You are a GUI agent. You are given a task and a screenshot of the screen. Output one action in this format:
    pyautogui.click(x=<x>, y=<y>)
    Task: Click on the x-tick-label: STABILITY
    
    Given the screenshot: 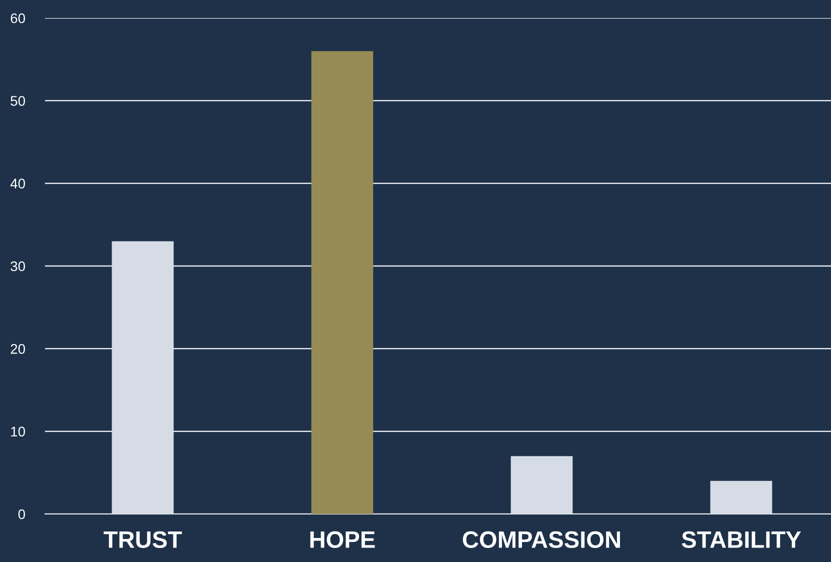 What is the action you would take?
    pyautogui.click(x=741, y=539)
    